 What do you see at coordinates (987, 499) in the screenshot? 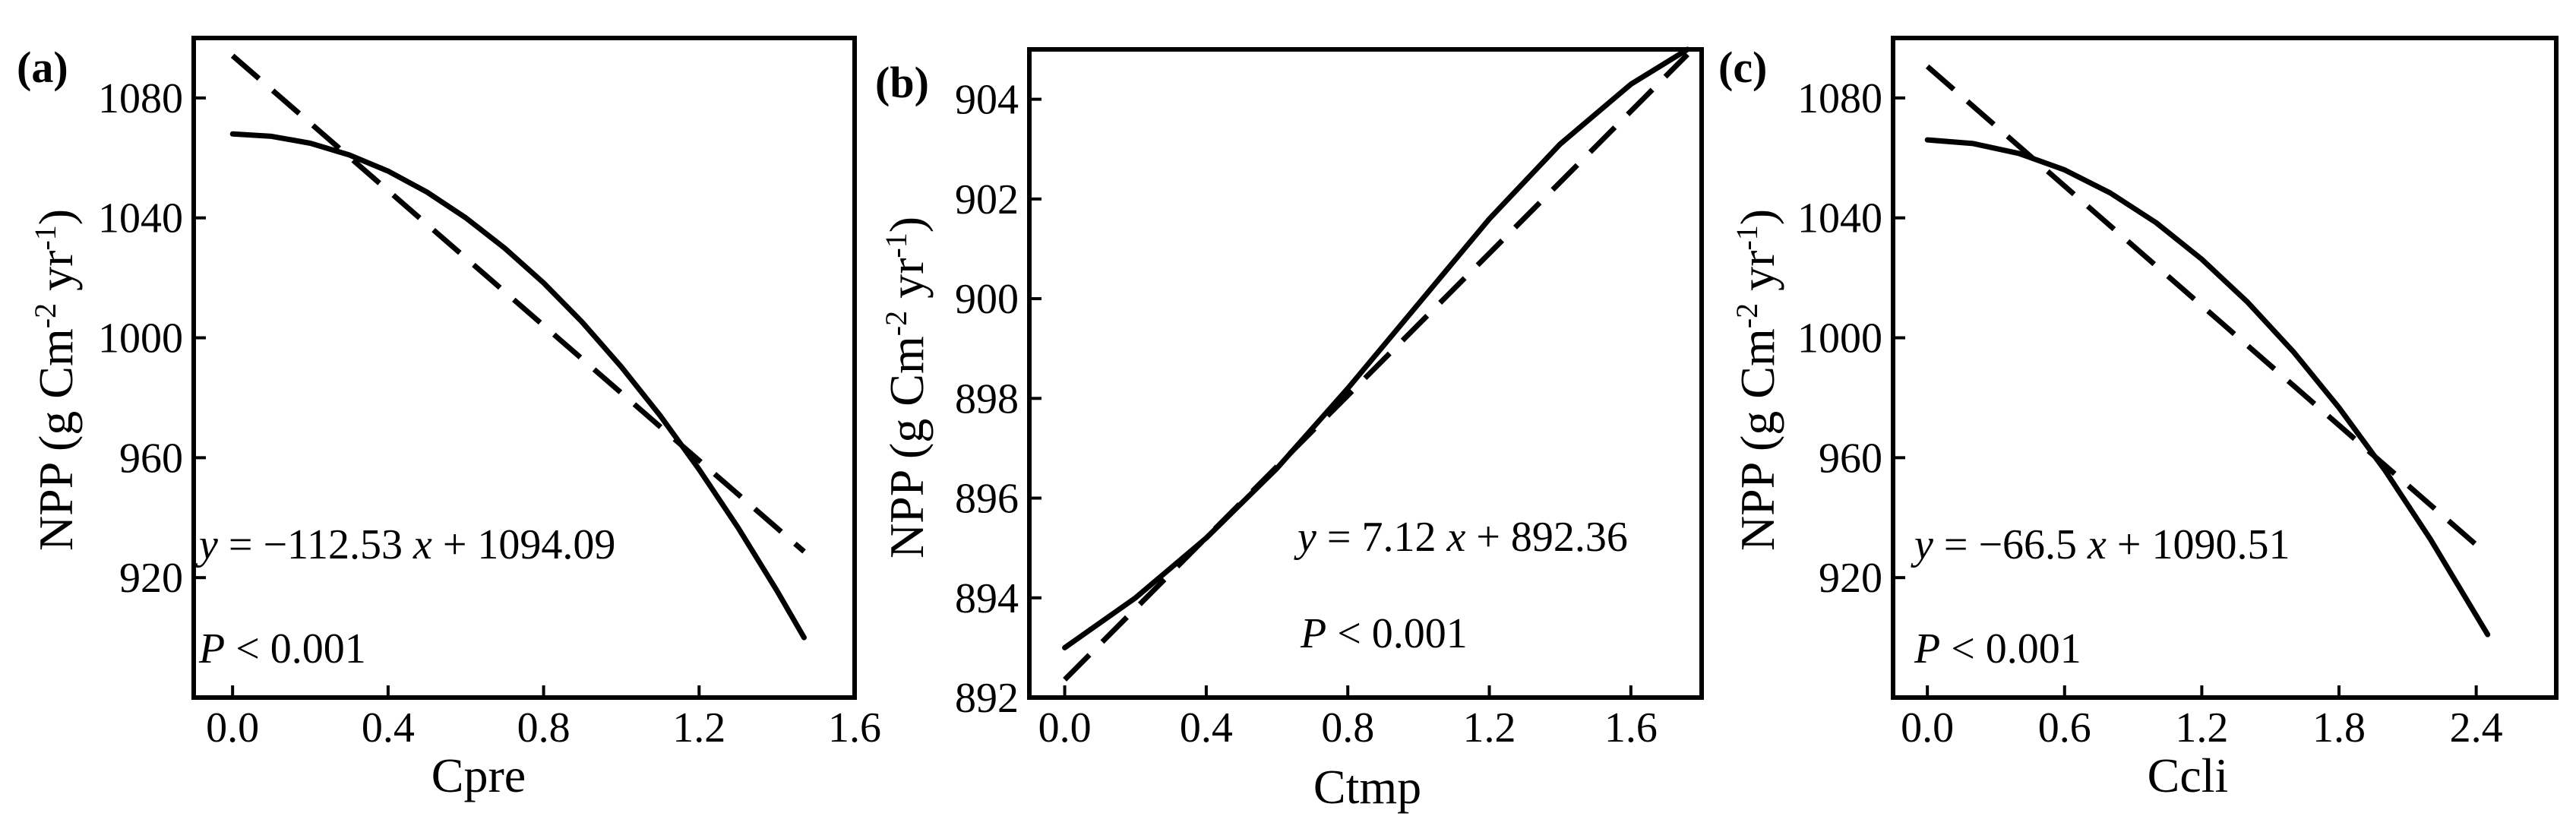
I see `y-tick-label: 896` at bounding box center [987, 499].